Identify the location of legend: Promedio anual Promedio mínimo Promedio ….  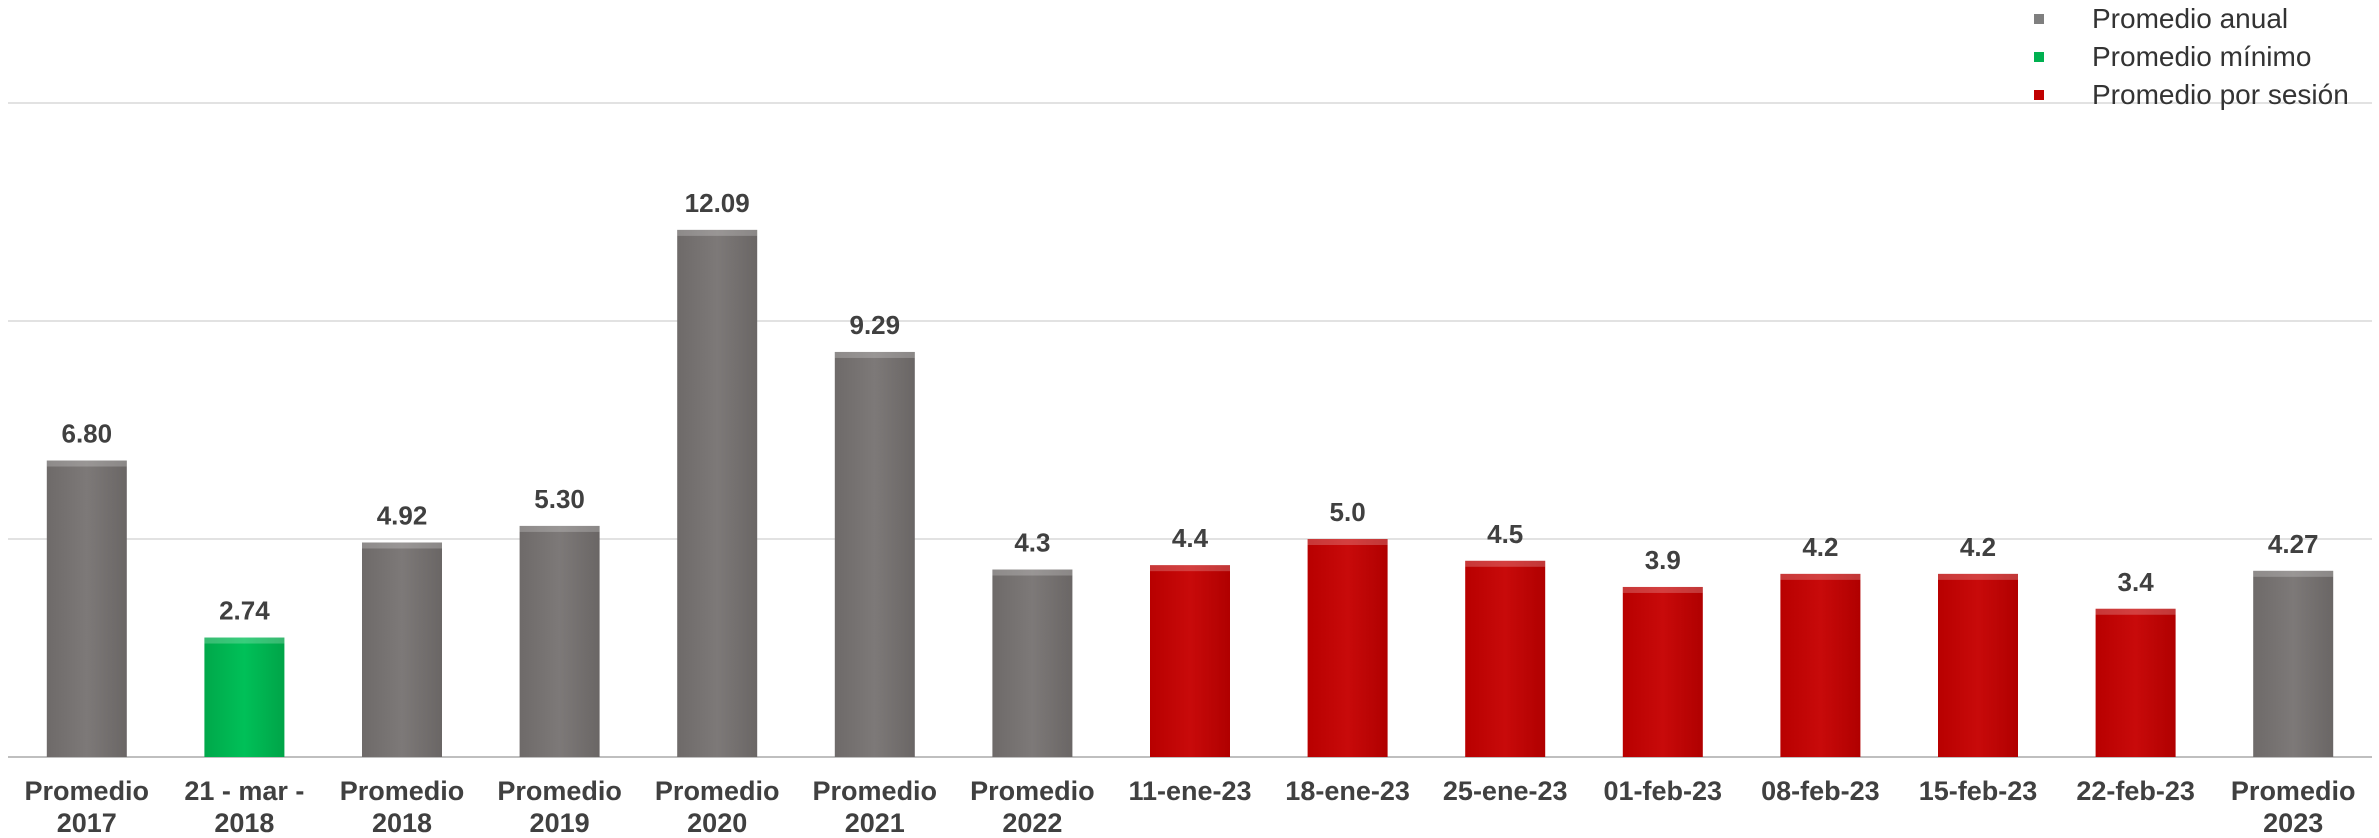
(2195, 57).